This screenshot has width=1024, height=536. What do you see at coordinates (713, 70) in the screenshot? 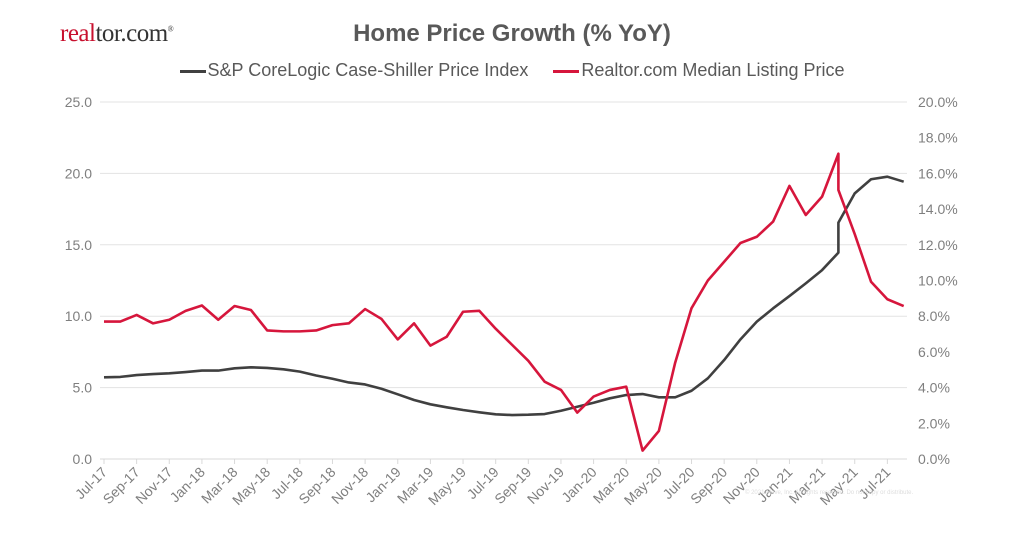
I see `legend-label: Realtor.com Median Listing Price` at bounding box center [713, 70].